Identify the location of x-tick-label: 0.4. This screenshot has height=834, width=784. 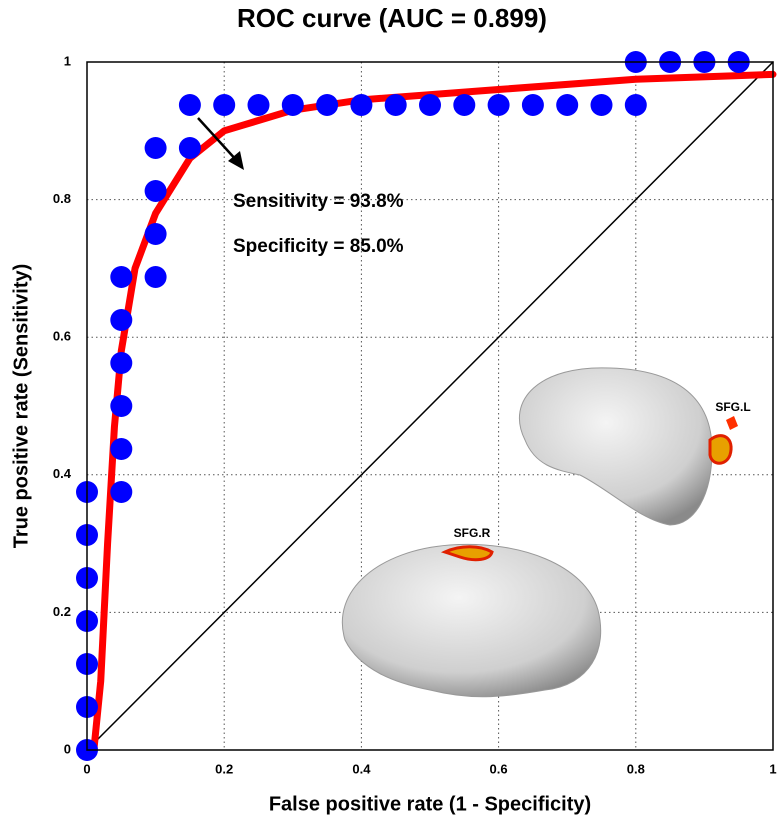
(361, 768).